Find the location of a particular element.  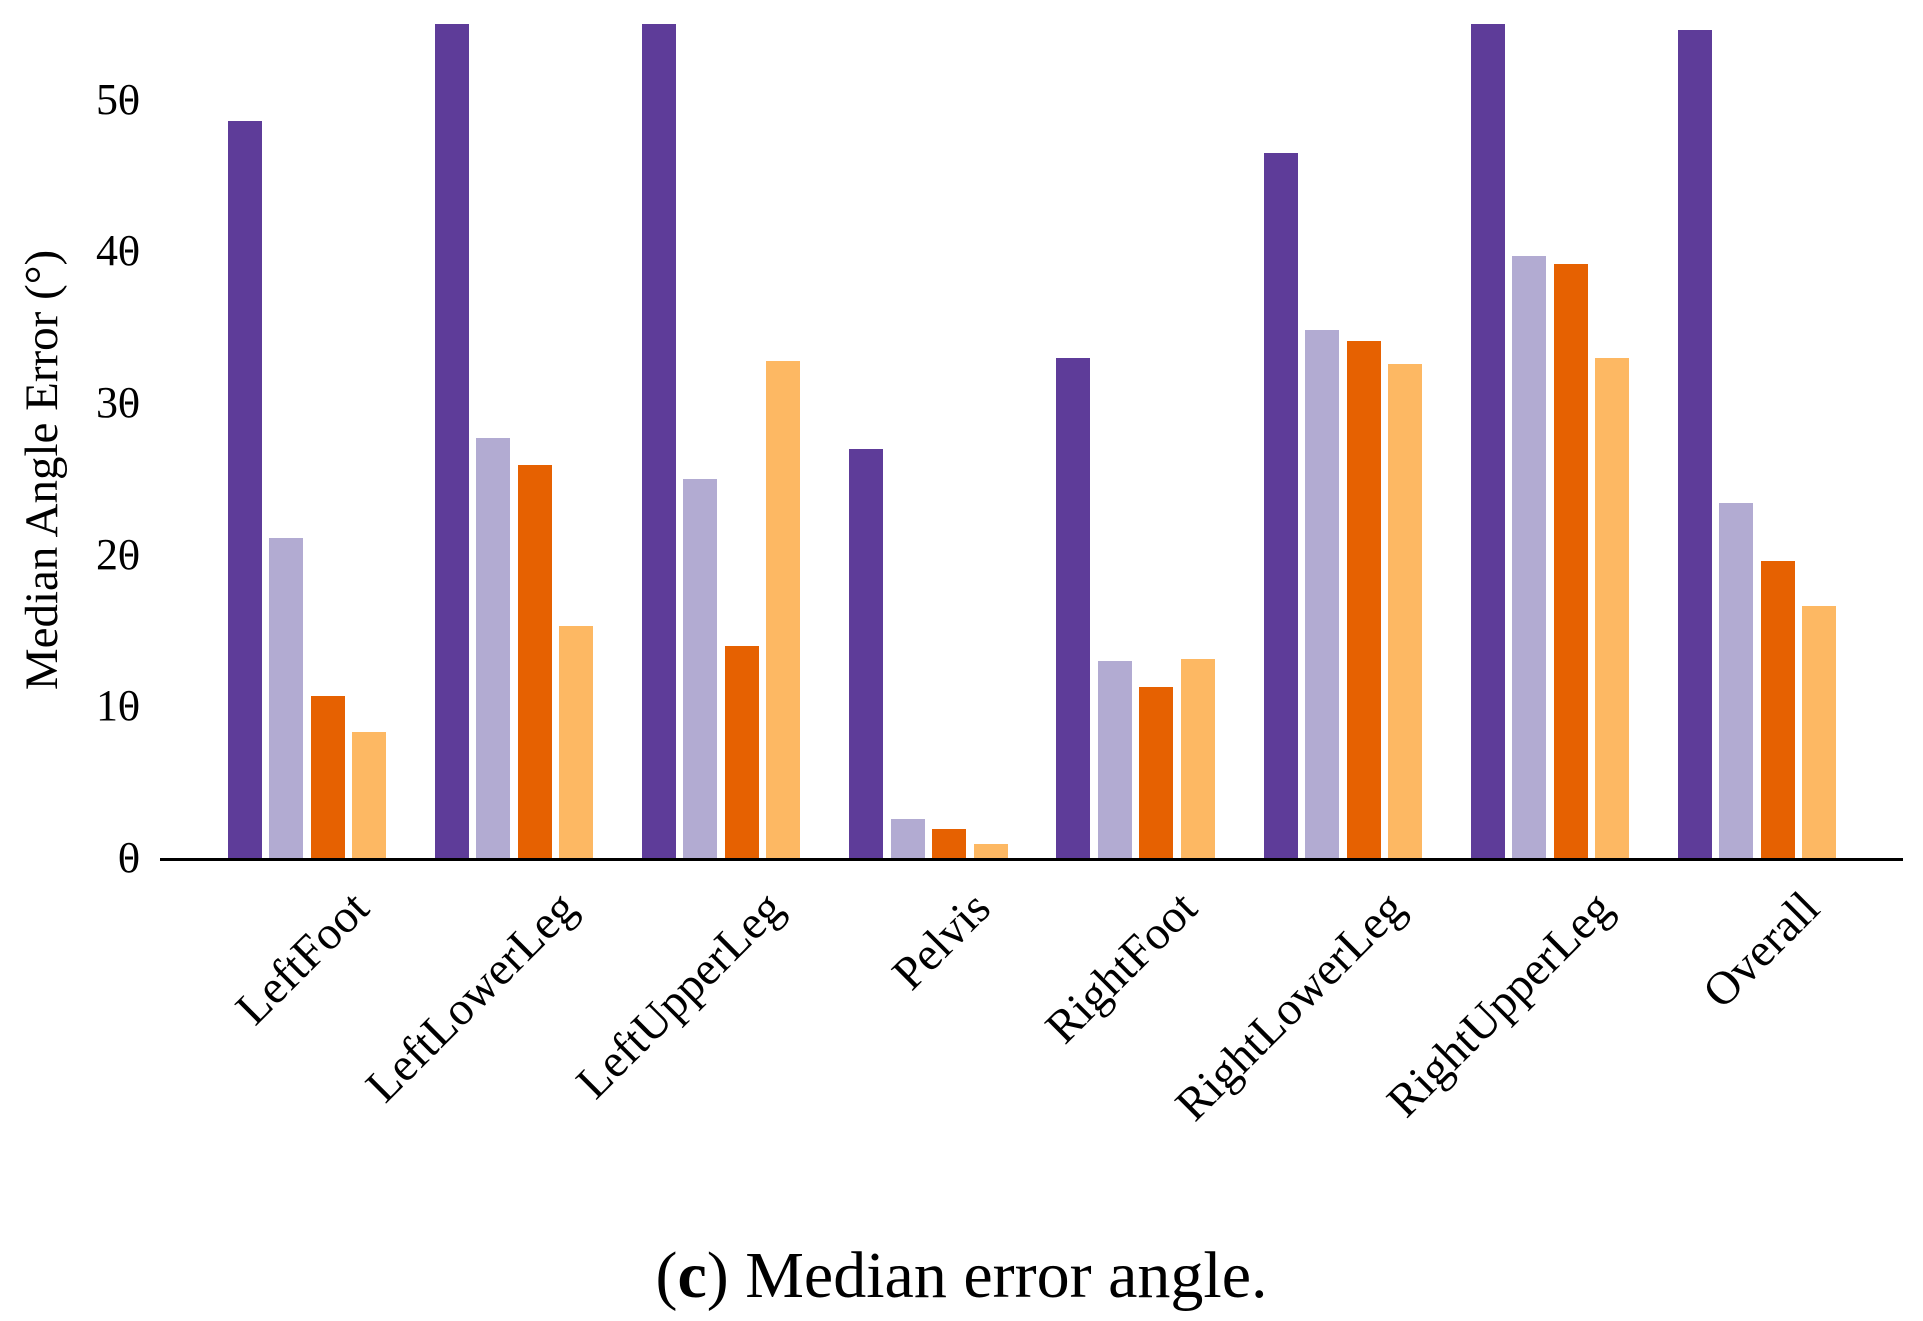

bar-LeftUpperLeg-light-purple is located at coordinates (700, 668).